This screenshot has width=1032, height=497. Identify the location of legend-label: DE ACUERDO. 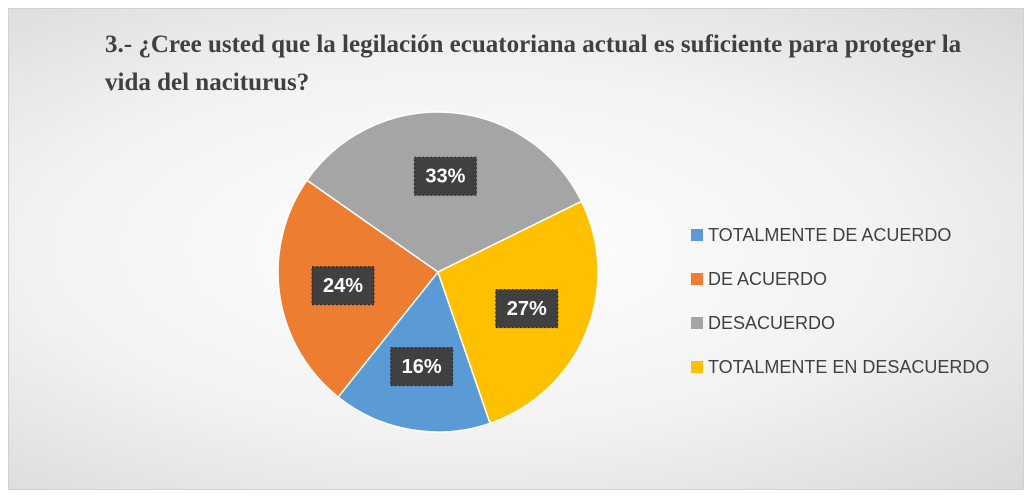
(767, 279).